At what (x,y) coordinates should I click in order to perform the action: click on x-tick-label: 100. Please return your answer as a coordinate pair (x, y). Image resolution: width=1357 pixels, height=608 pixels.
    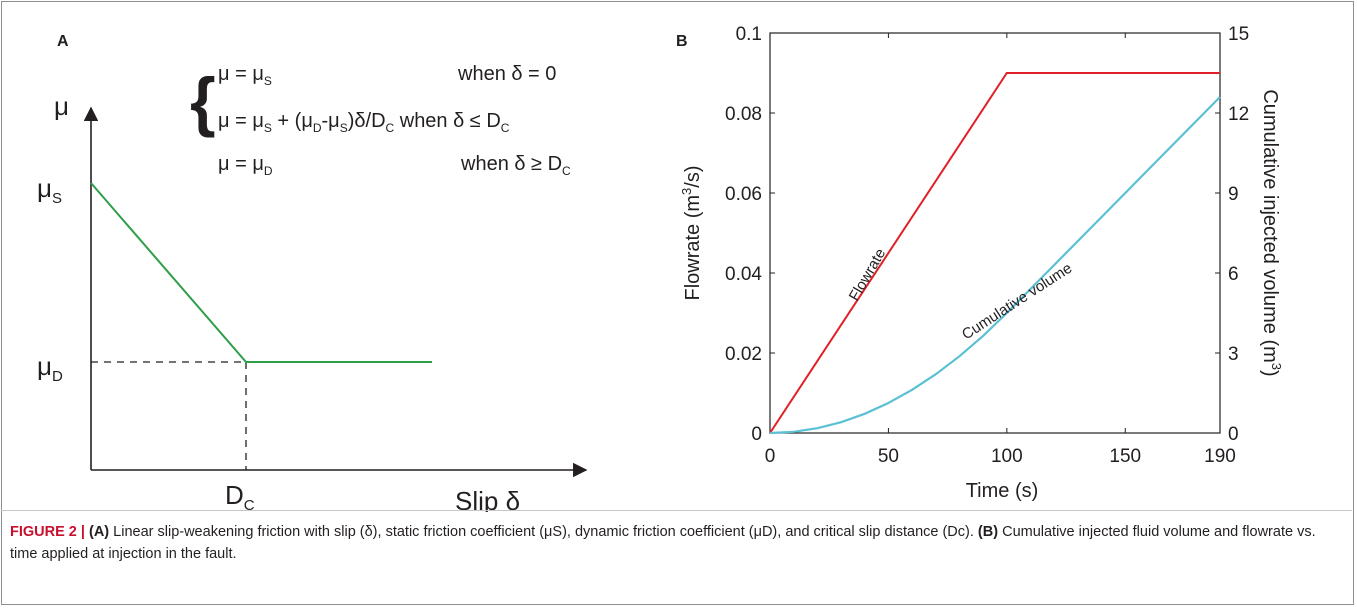
    Looking at the image, I should click on (1007, 456).